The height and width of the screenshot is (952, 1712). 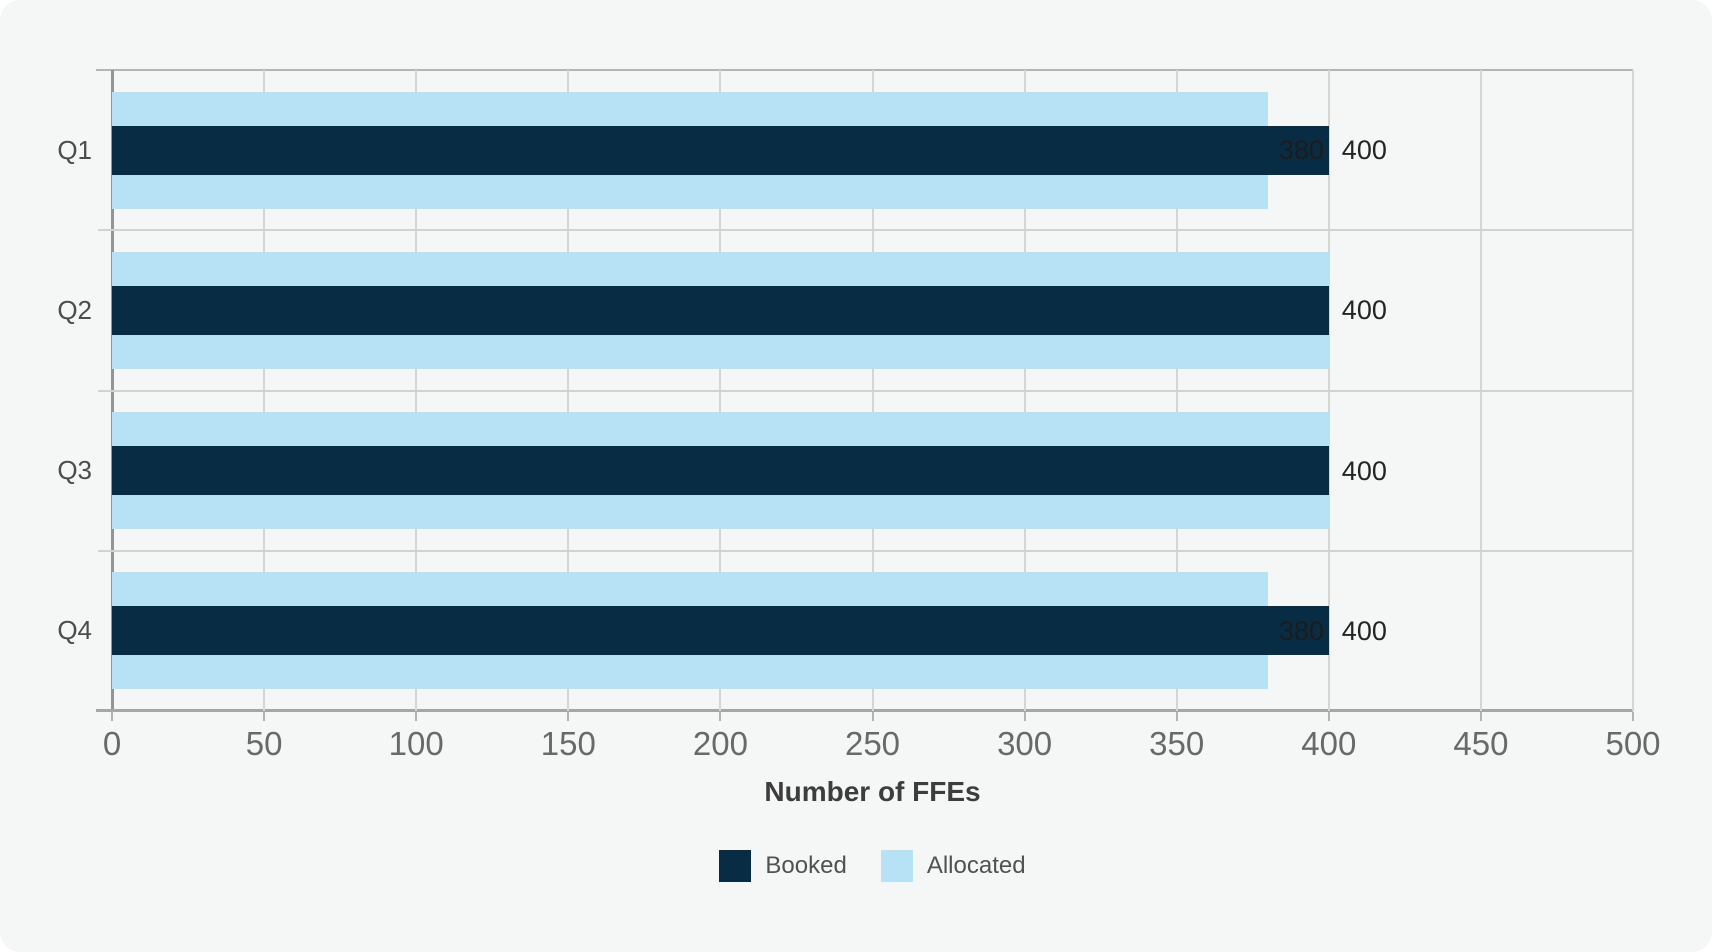 I want to click on y-axis-label-q3: Q3, so click(x=74, y=470).